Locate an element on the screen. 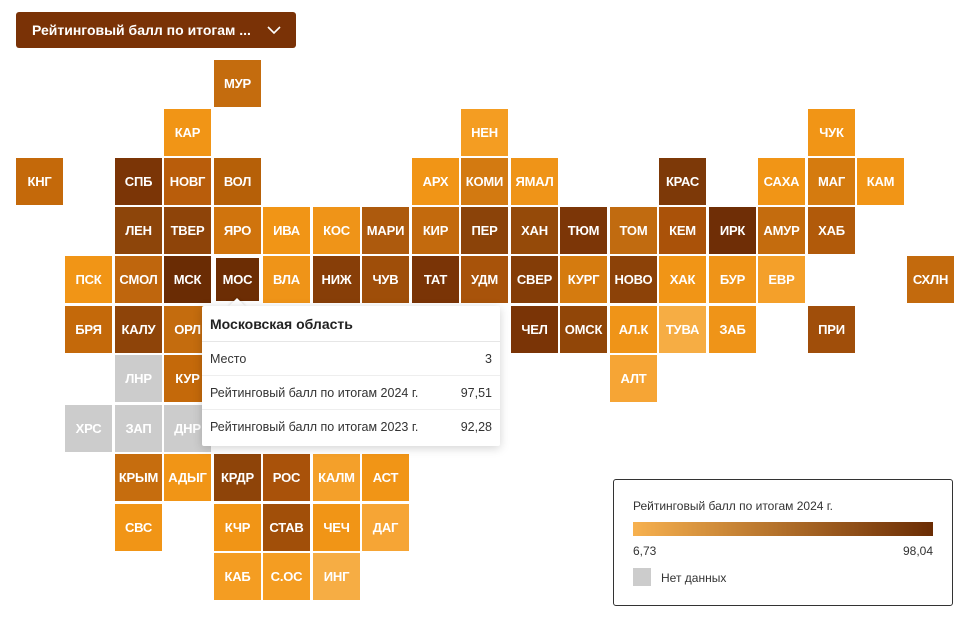 This screenshot has height=622, width=973. region-tile: ХРС is located at coordinates (88, 428).